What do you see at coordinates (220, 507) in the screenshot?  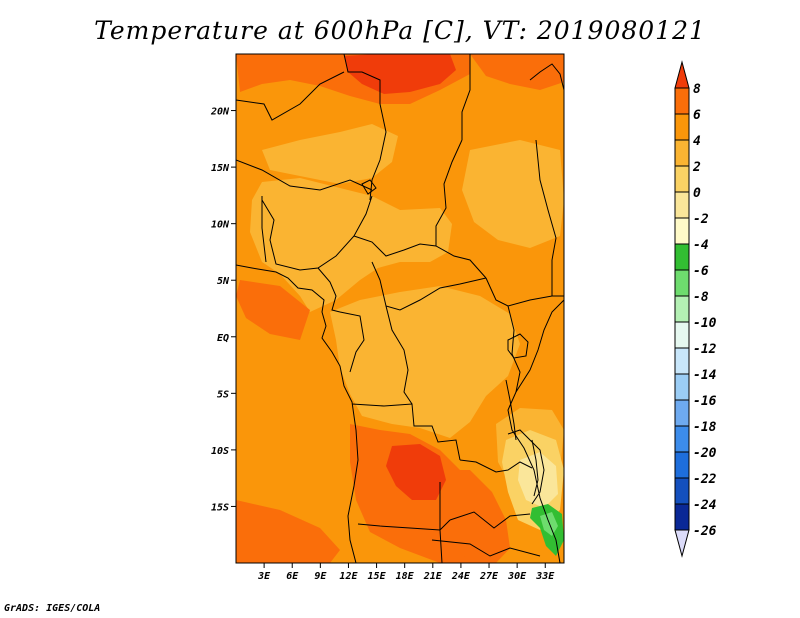 I see `lat-tick-label: 15S` at bounding box center [220, 507].